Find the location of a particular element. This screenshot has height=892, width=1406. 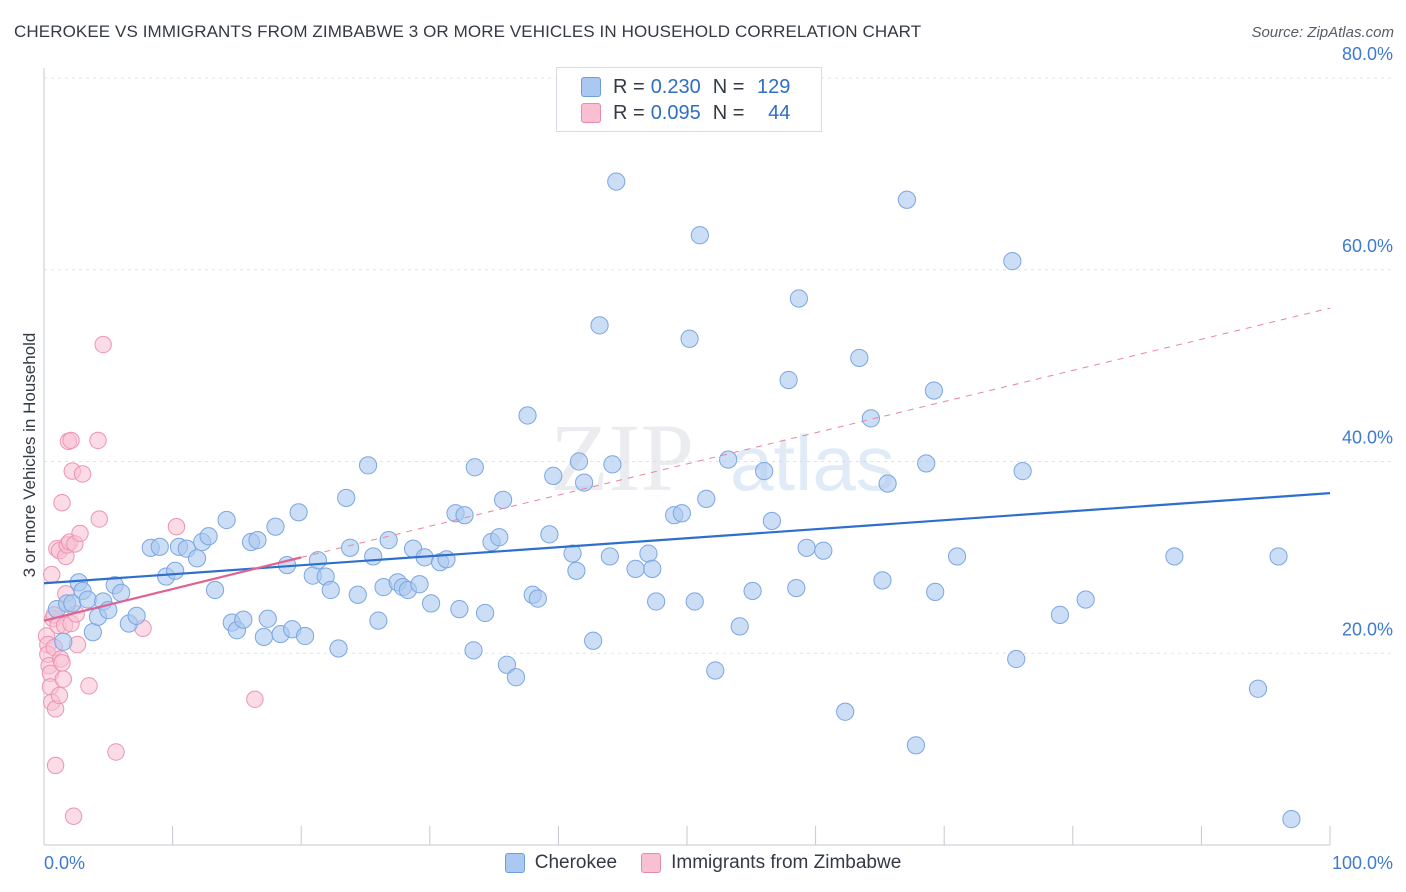

r-value: 0.230 is located at coordinates (675, 86).